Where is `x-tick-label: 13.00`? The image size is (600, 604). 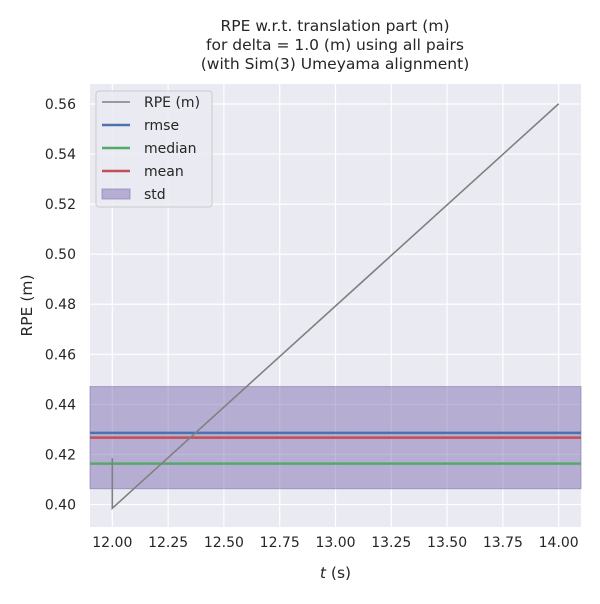
x-tick-label: 13.00 is located at coordinates (335, 543).